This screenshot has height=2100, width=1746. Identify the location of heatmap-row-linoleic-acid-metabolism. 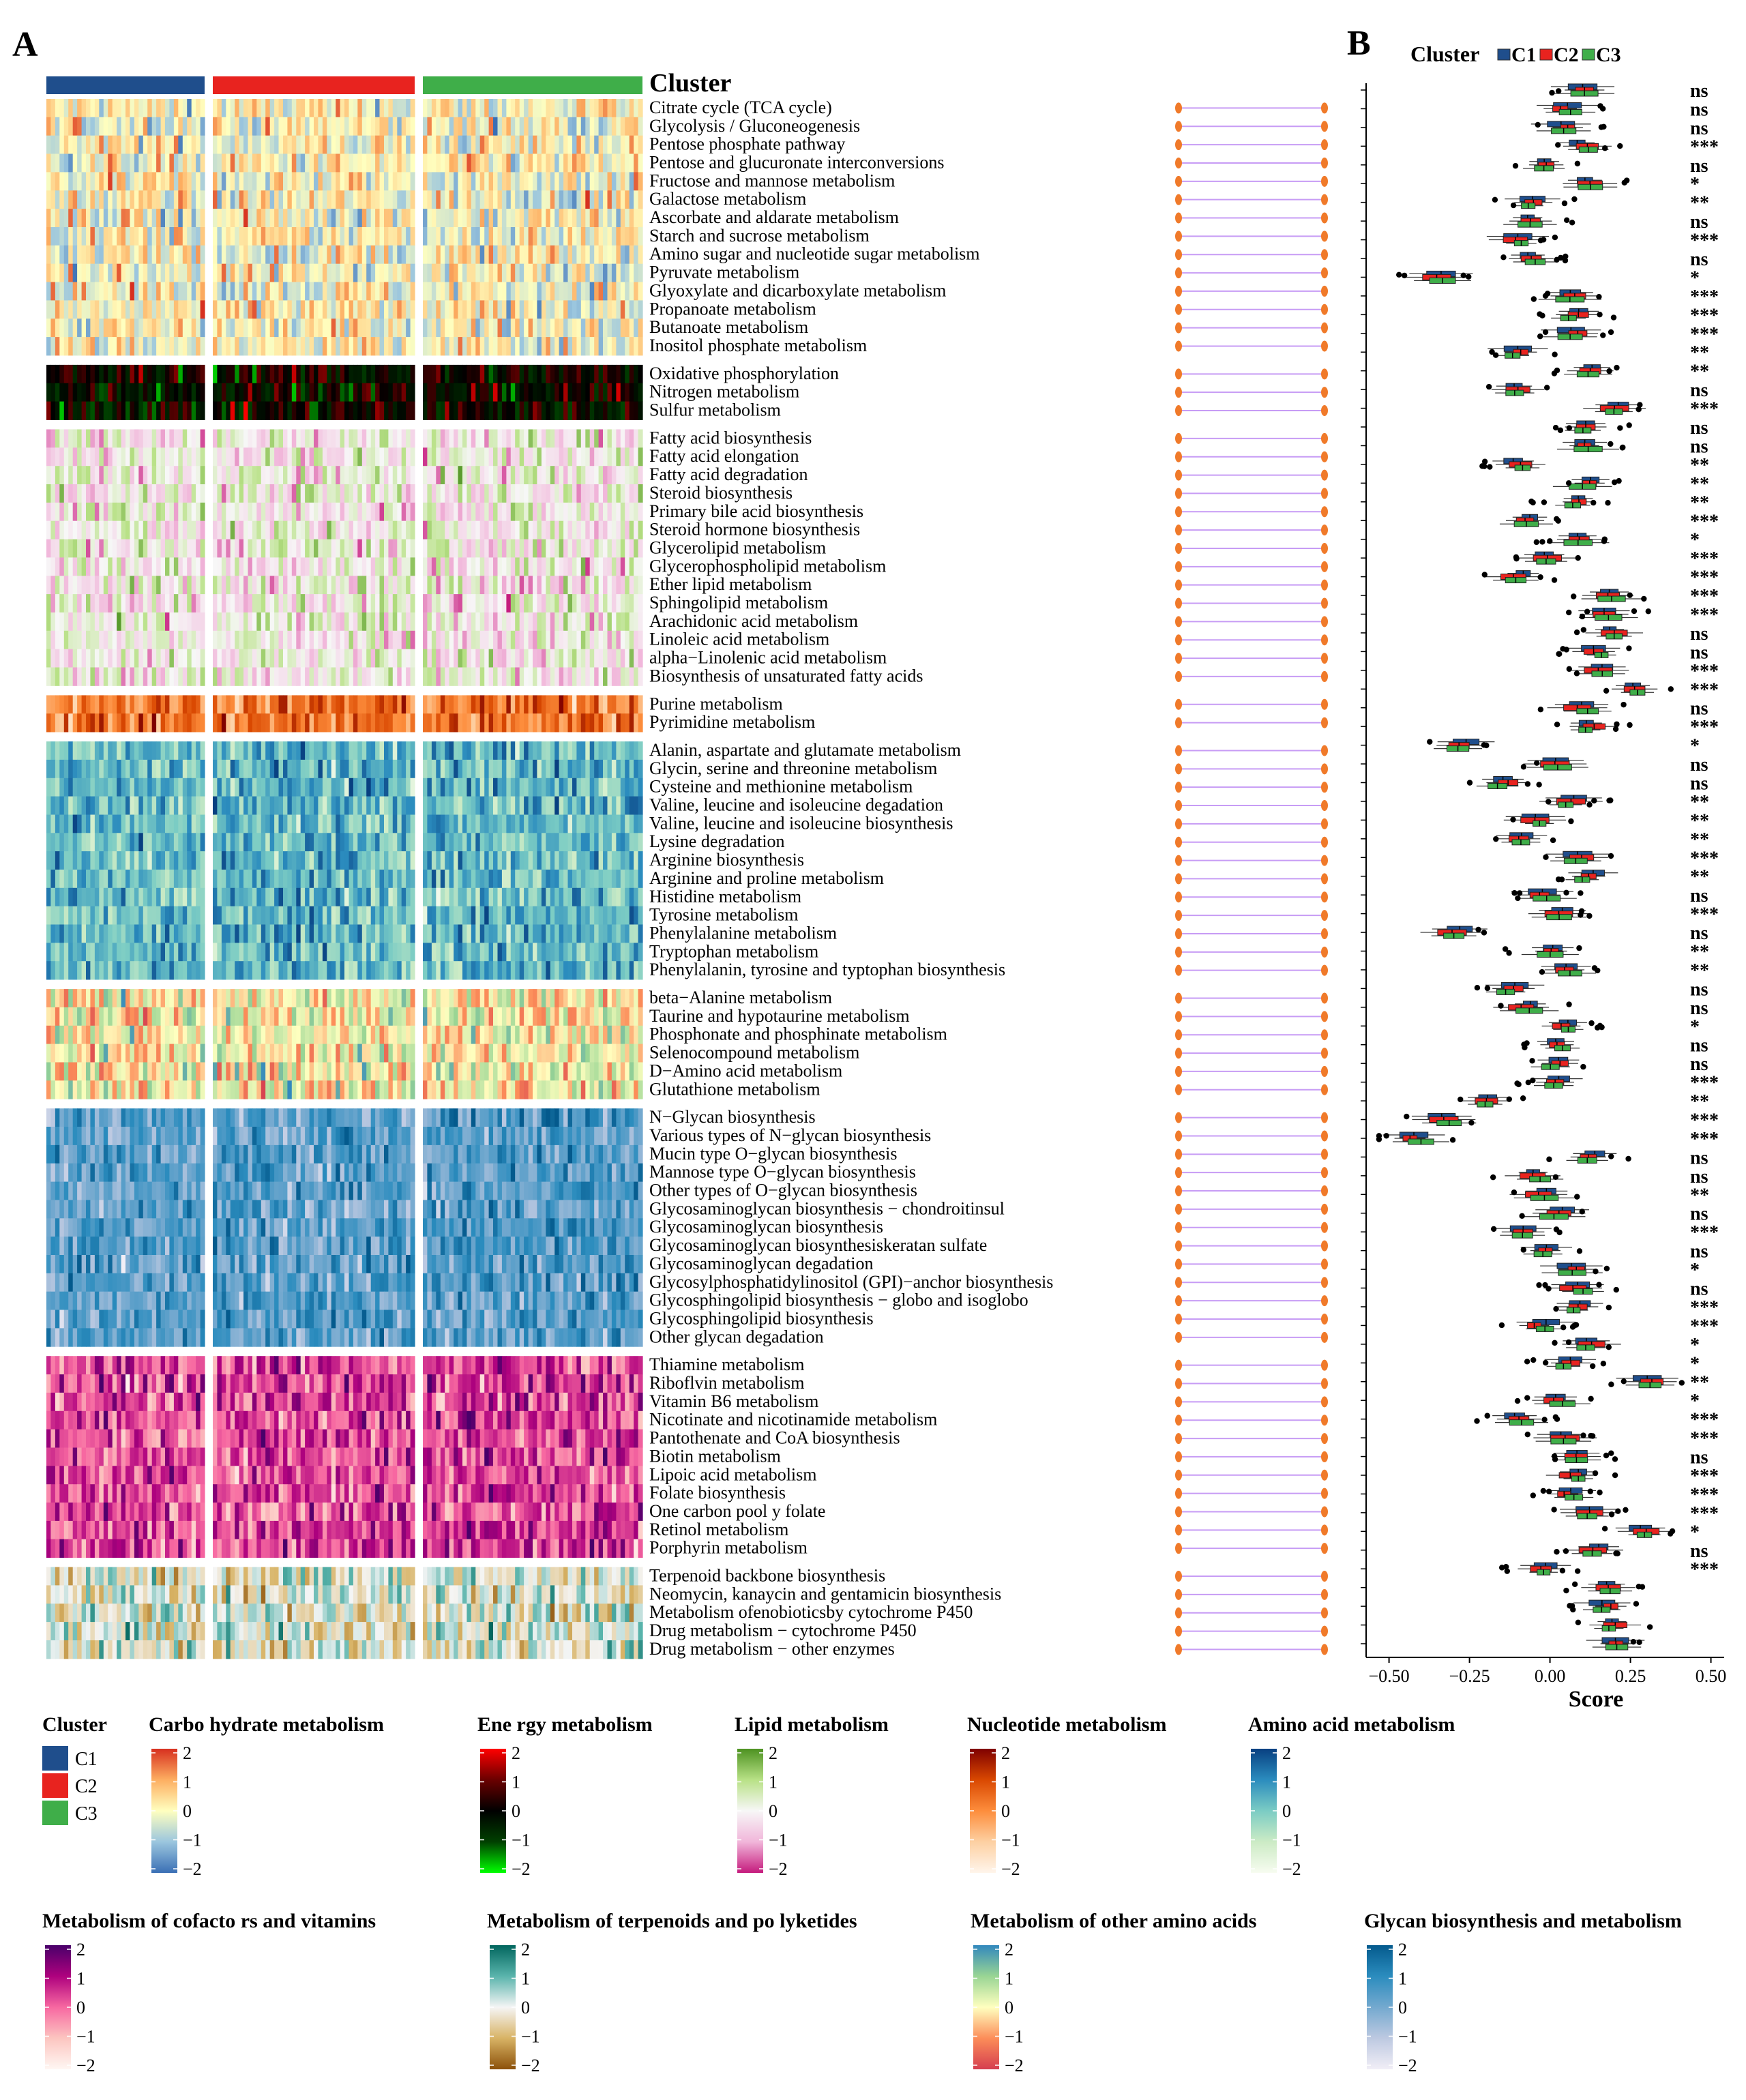
(344, 640).